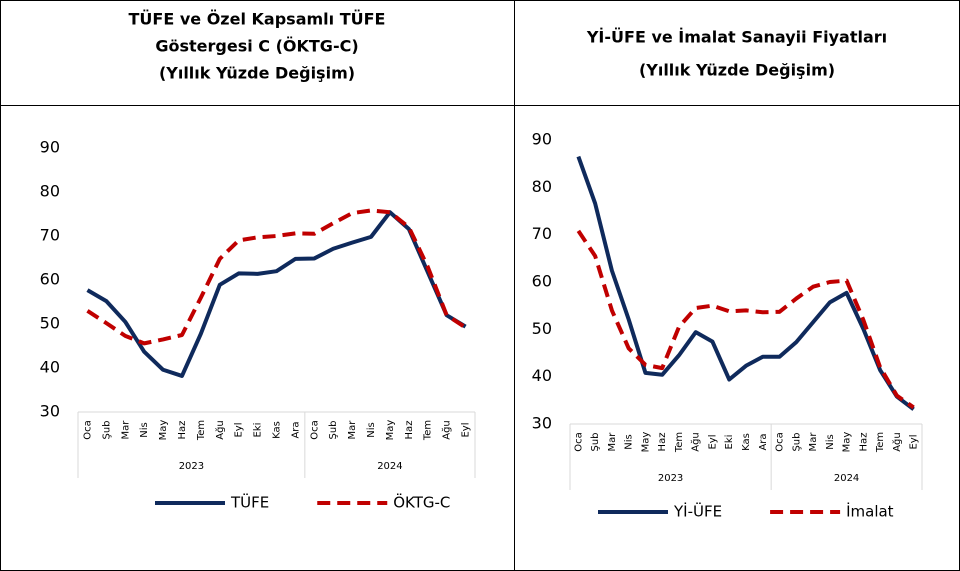  What do you see at coordinates (249, 502) in the screenshot?
I see `legend-label: TÜFE` at bounding box center [249, 502].